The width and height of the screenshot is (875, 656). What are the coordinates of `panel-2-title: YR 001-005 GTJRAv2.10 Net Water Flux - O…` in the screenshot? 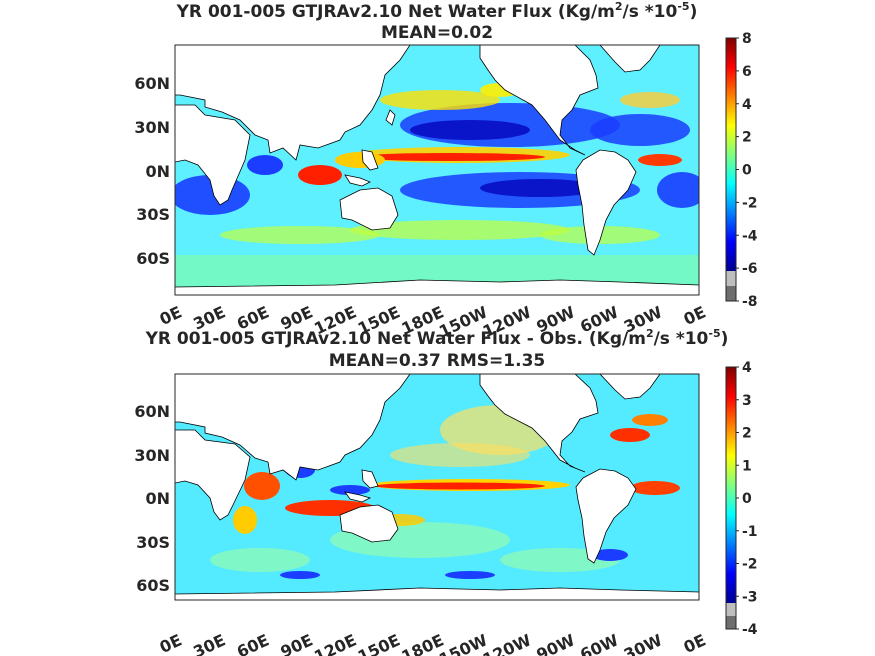 It's located at (437, 338).